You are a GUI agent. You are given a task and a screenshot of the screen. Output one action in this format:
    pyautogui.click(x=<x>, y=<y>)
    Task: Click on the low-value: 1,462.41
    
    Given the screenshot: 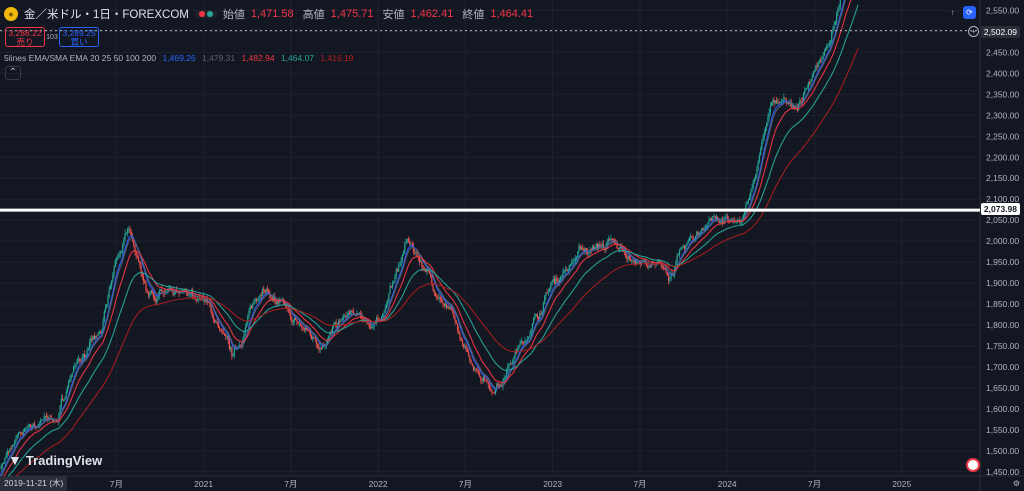 What is the action you would take?
    pyautogui.click(x=432, y=14)
    